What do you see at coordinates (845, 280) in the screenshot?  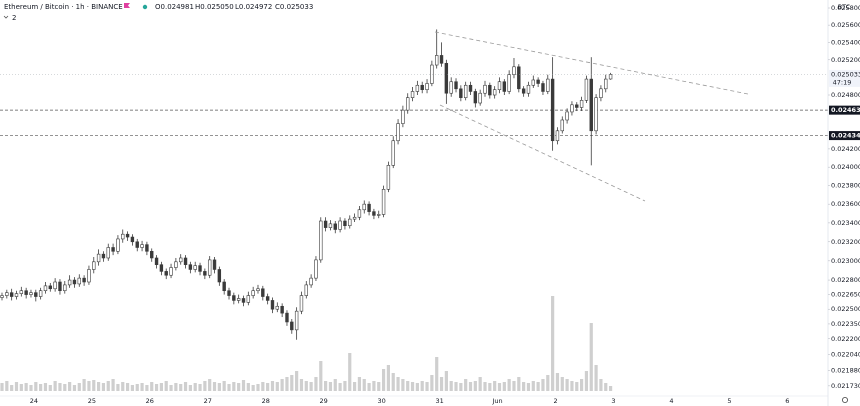 I see `y-tick-label: 0.022800` at bounding box center [845, 280].